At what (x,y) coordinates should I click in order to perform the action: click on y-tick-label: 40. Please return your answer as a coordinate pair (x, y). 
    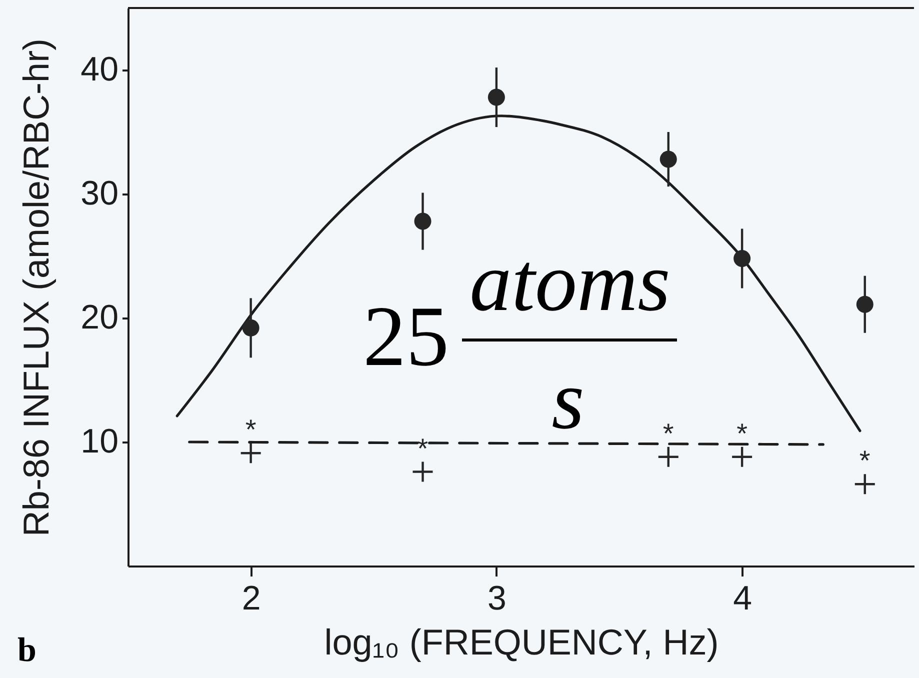
    Looking at the image, I should click on (99, 69).